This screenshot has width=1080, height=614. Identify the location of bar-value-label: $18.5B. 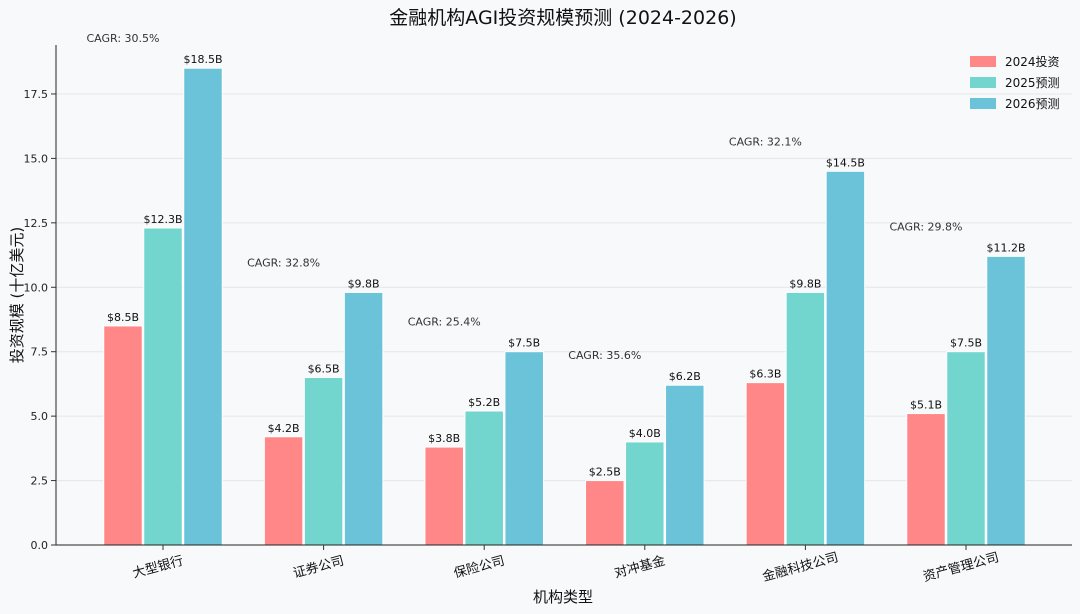
(202, 59).